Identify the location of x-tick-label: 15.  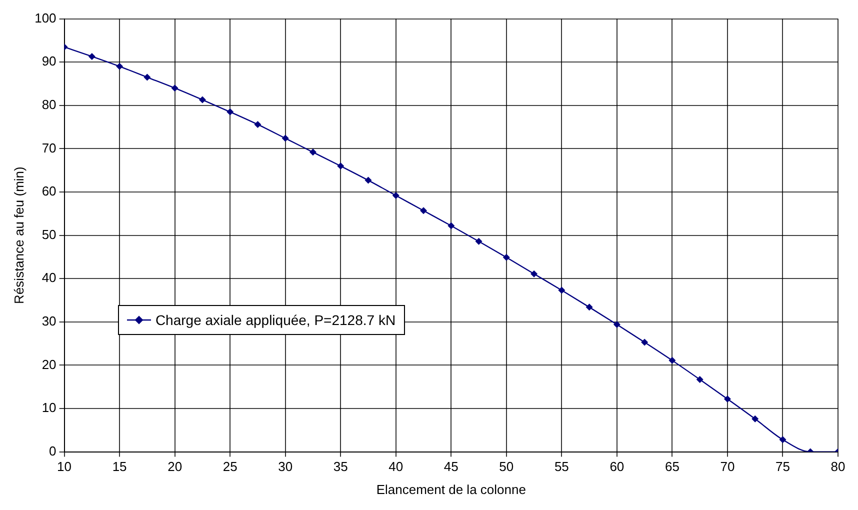
(119, 466).